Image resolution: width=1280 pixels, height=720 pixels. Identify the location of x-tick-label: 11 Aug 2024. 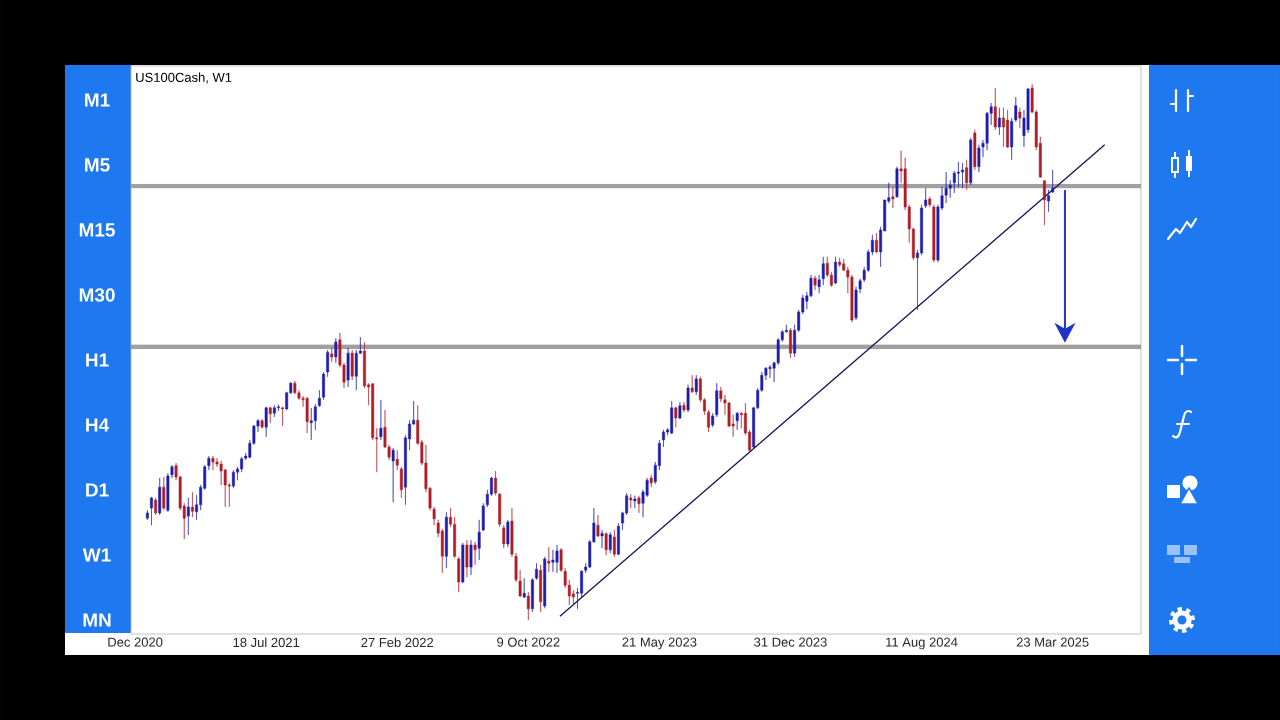
(922, 643).